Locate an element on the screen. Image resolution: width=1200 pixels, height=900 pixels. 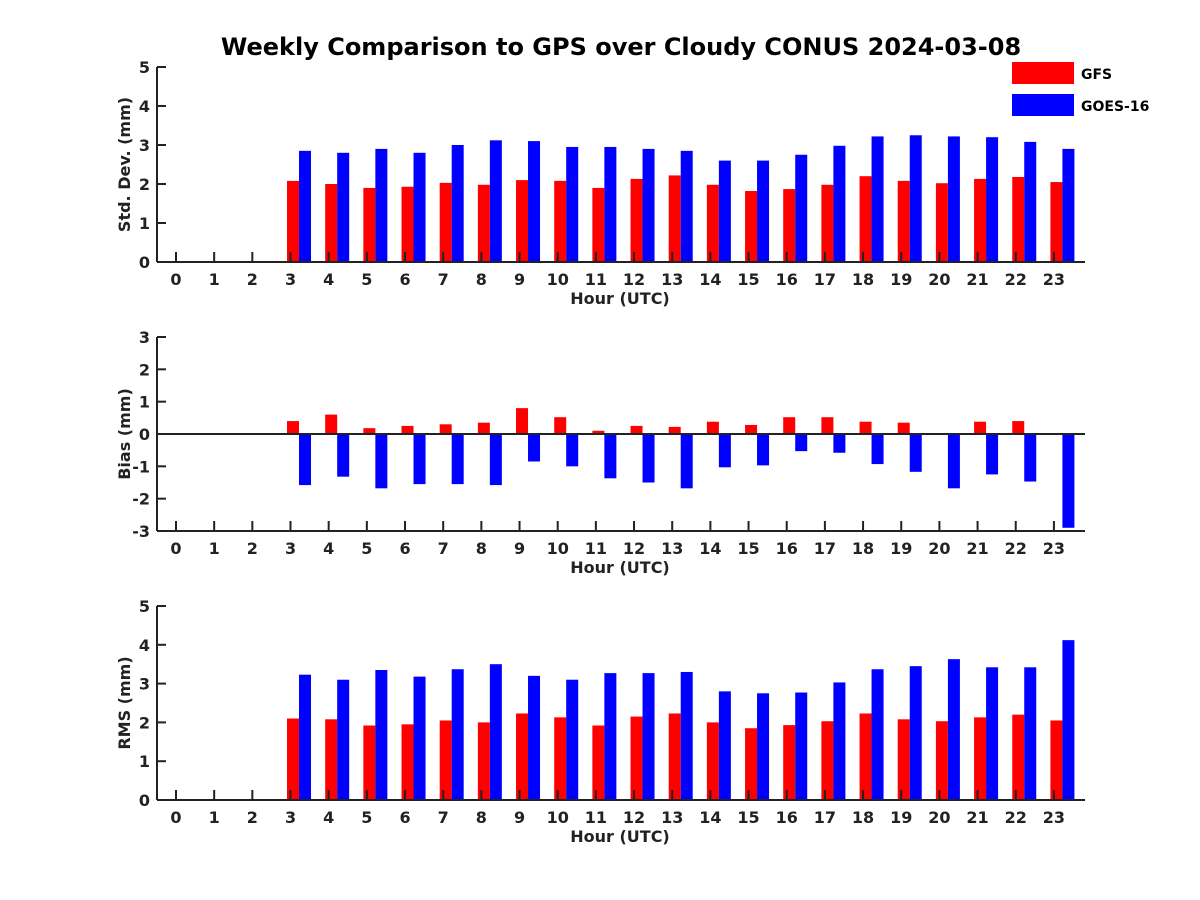
x-tick-label: 5 is located at coordinates (366, 817).